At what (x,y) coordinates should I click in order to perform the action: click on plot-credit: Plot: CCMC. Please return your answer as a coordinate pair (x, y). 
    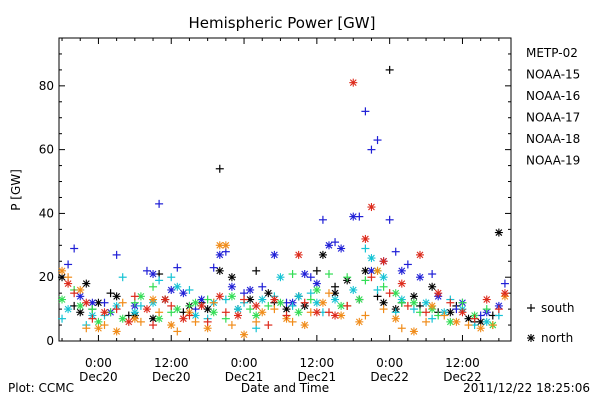
    Looking at the image, I should click on (41, 388).